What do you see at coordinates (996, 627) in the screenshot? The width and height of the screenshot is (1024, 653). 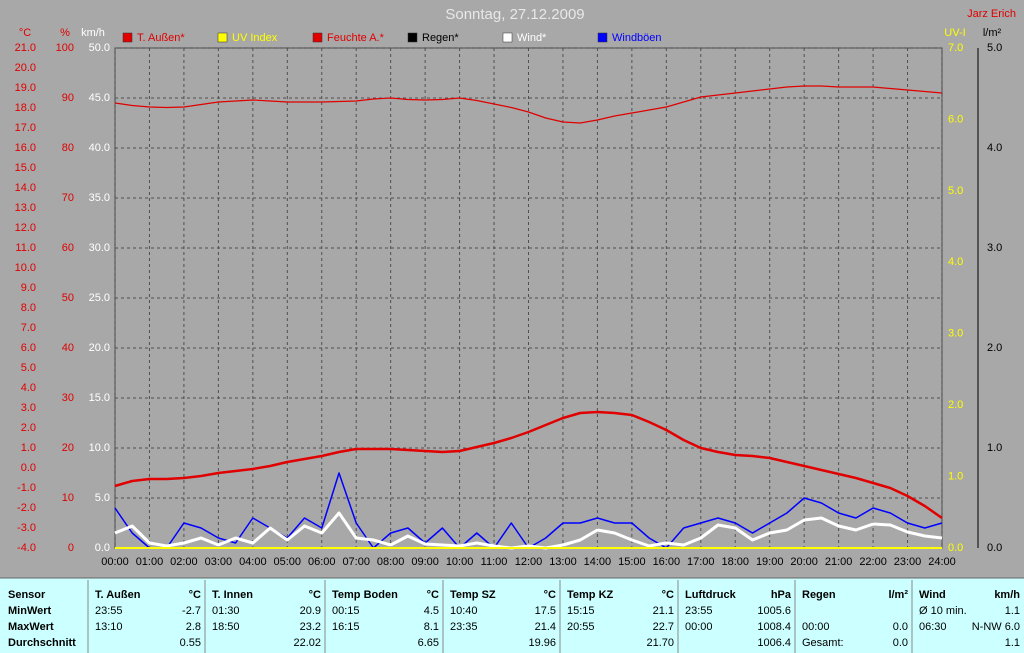 I see `cell-value: N-NW 6.0` at bounding box center [996, 627].